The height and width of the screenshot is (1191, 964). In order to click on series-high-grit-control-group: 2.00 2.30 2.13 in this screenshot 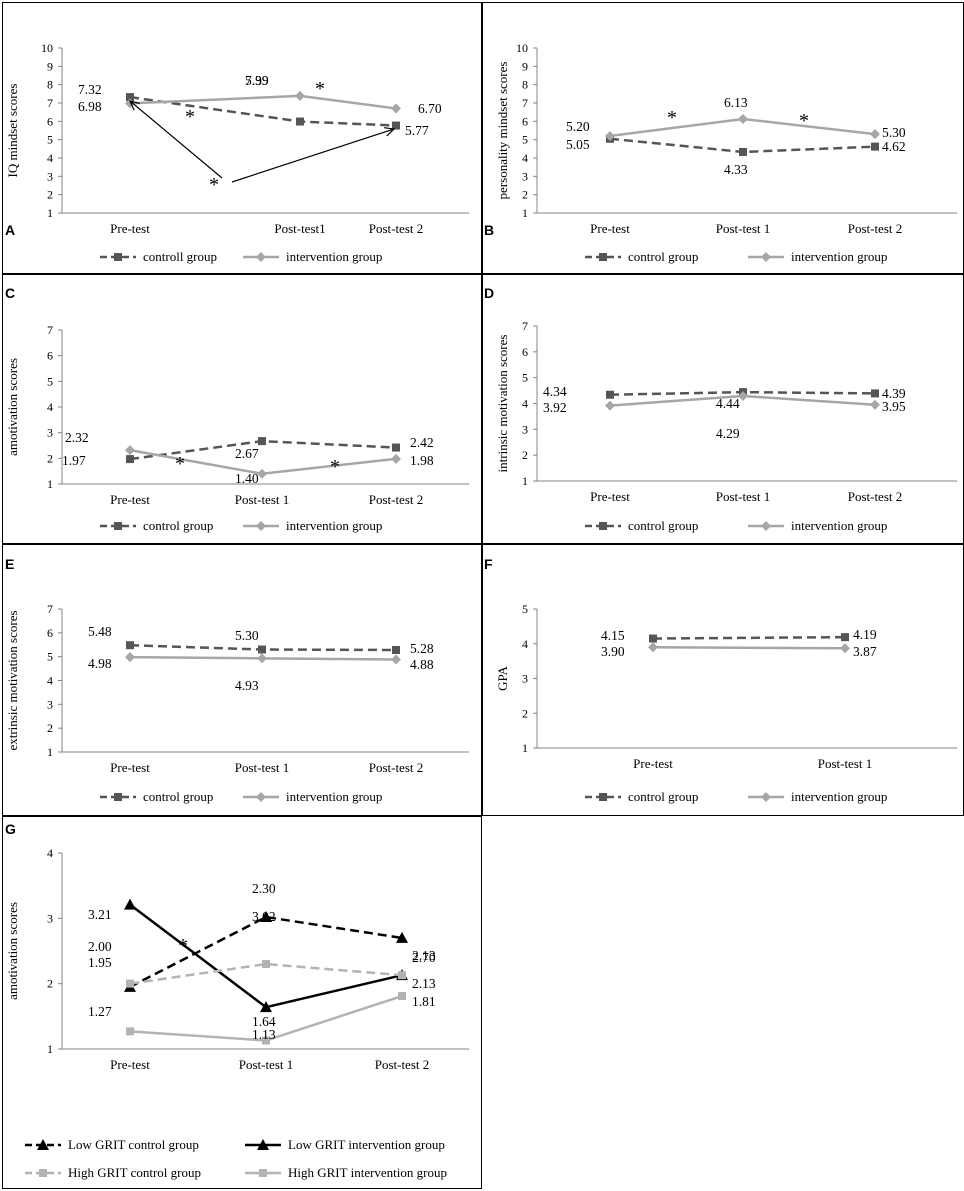, I will do `click(262, 934)`.